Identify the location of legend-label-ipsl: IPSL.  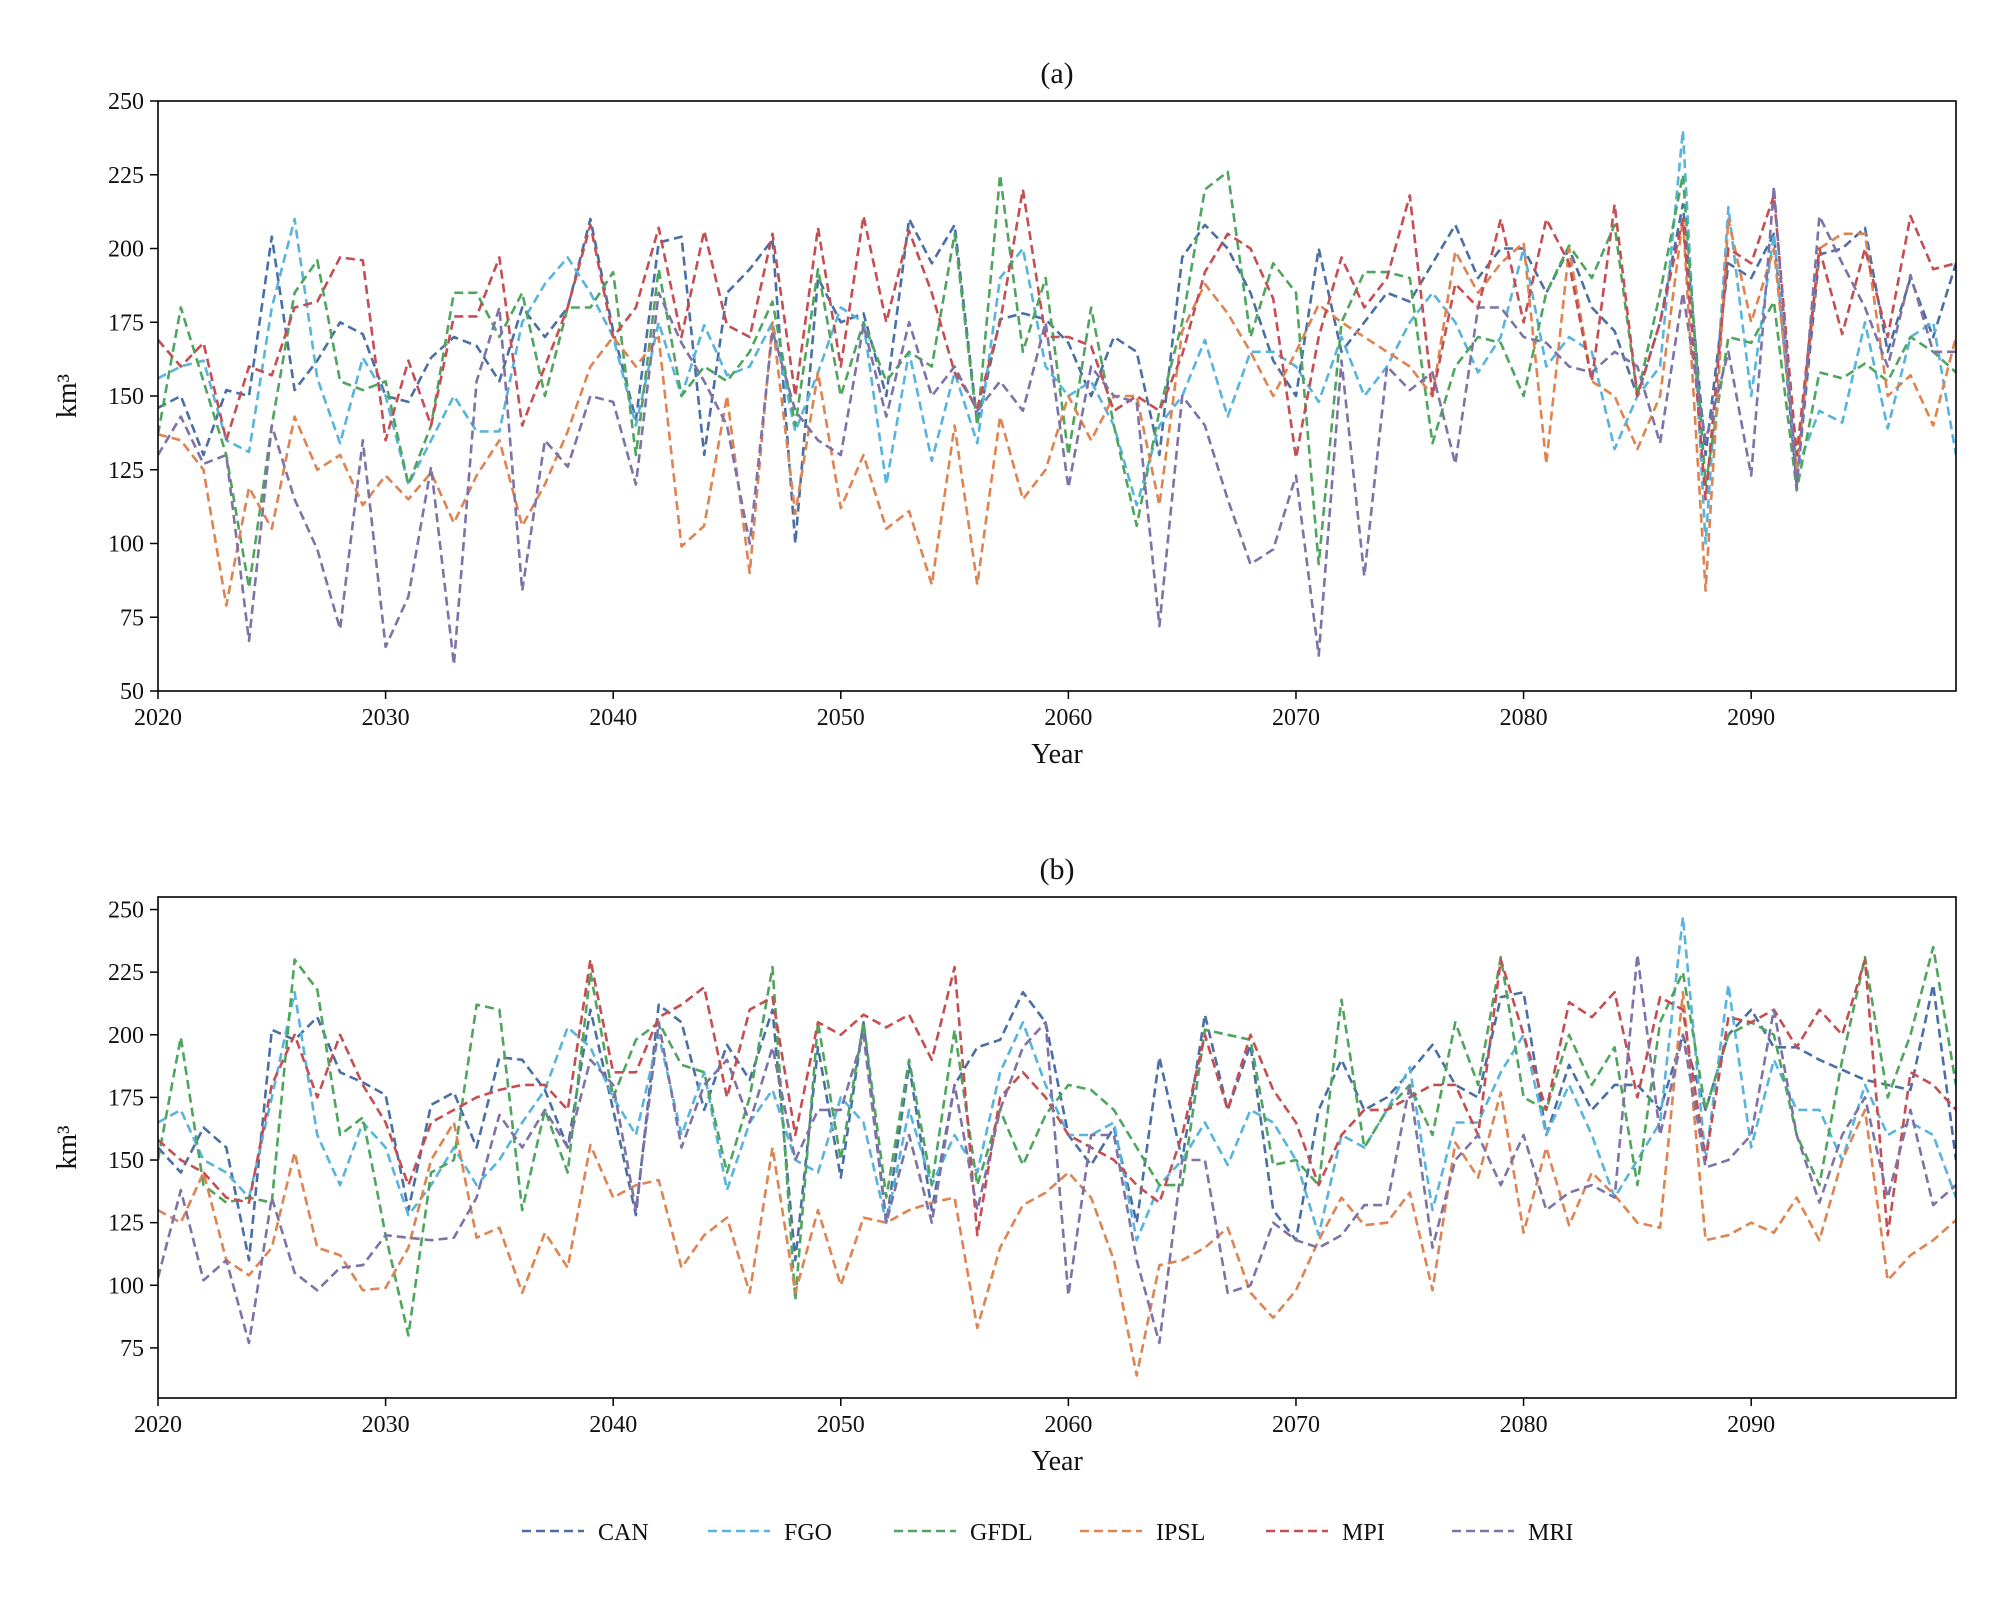
(1180, 1533).